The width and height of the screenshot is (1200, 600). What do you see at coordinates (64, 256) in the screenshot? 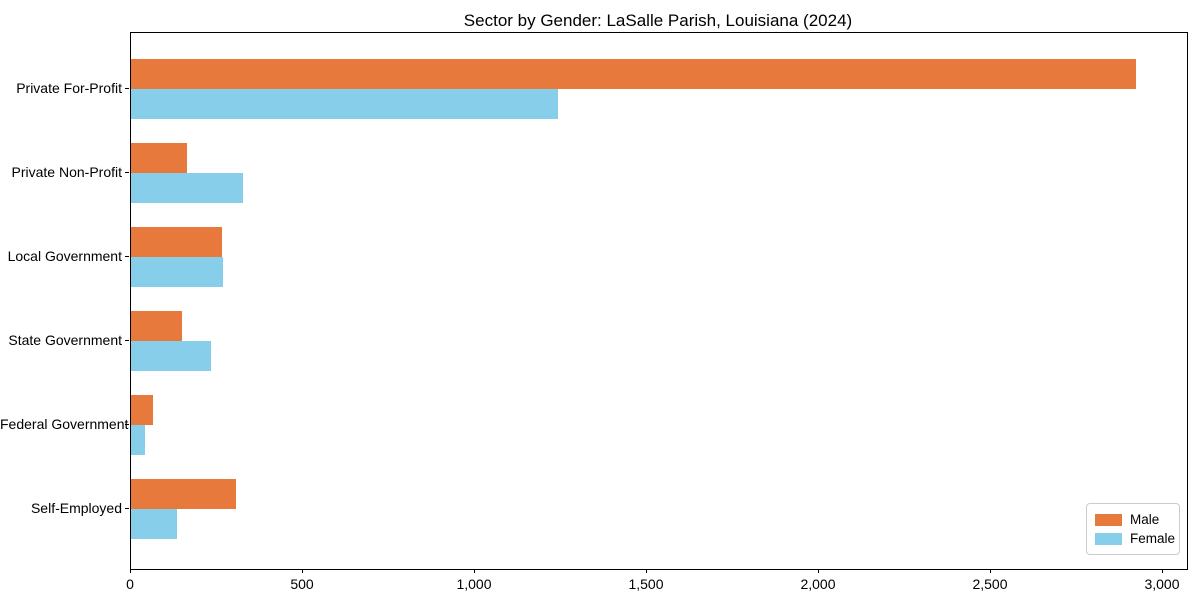
I see `y-axis-label: Local Government` at bounding box center [64, 256].